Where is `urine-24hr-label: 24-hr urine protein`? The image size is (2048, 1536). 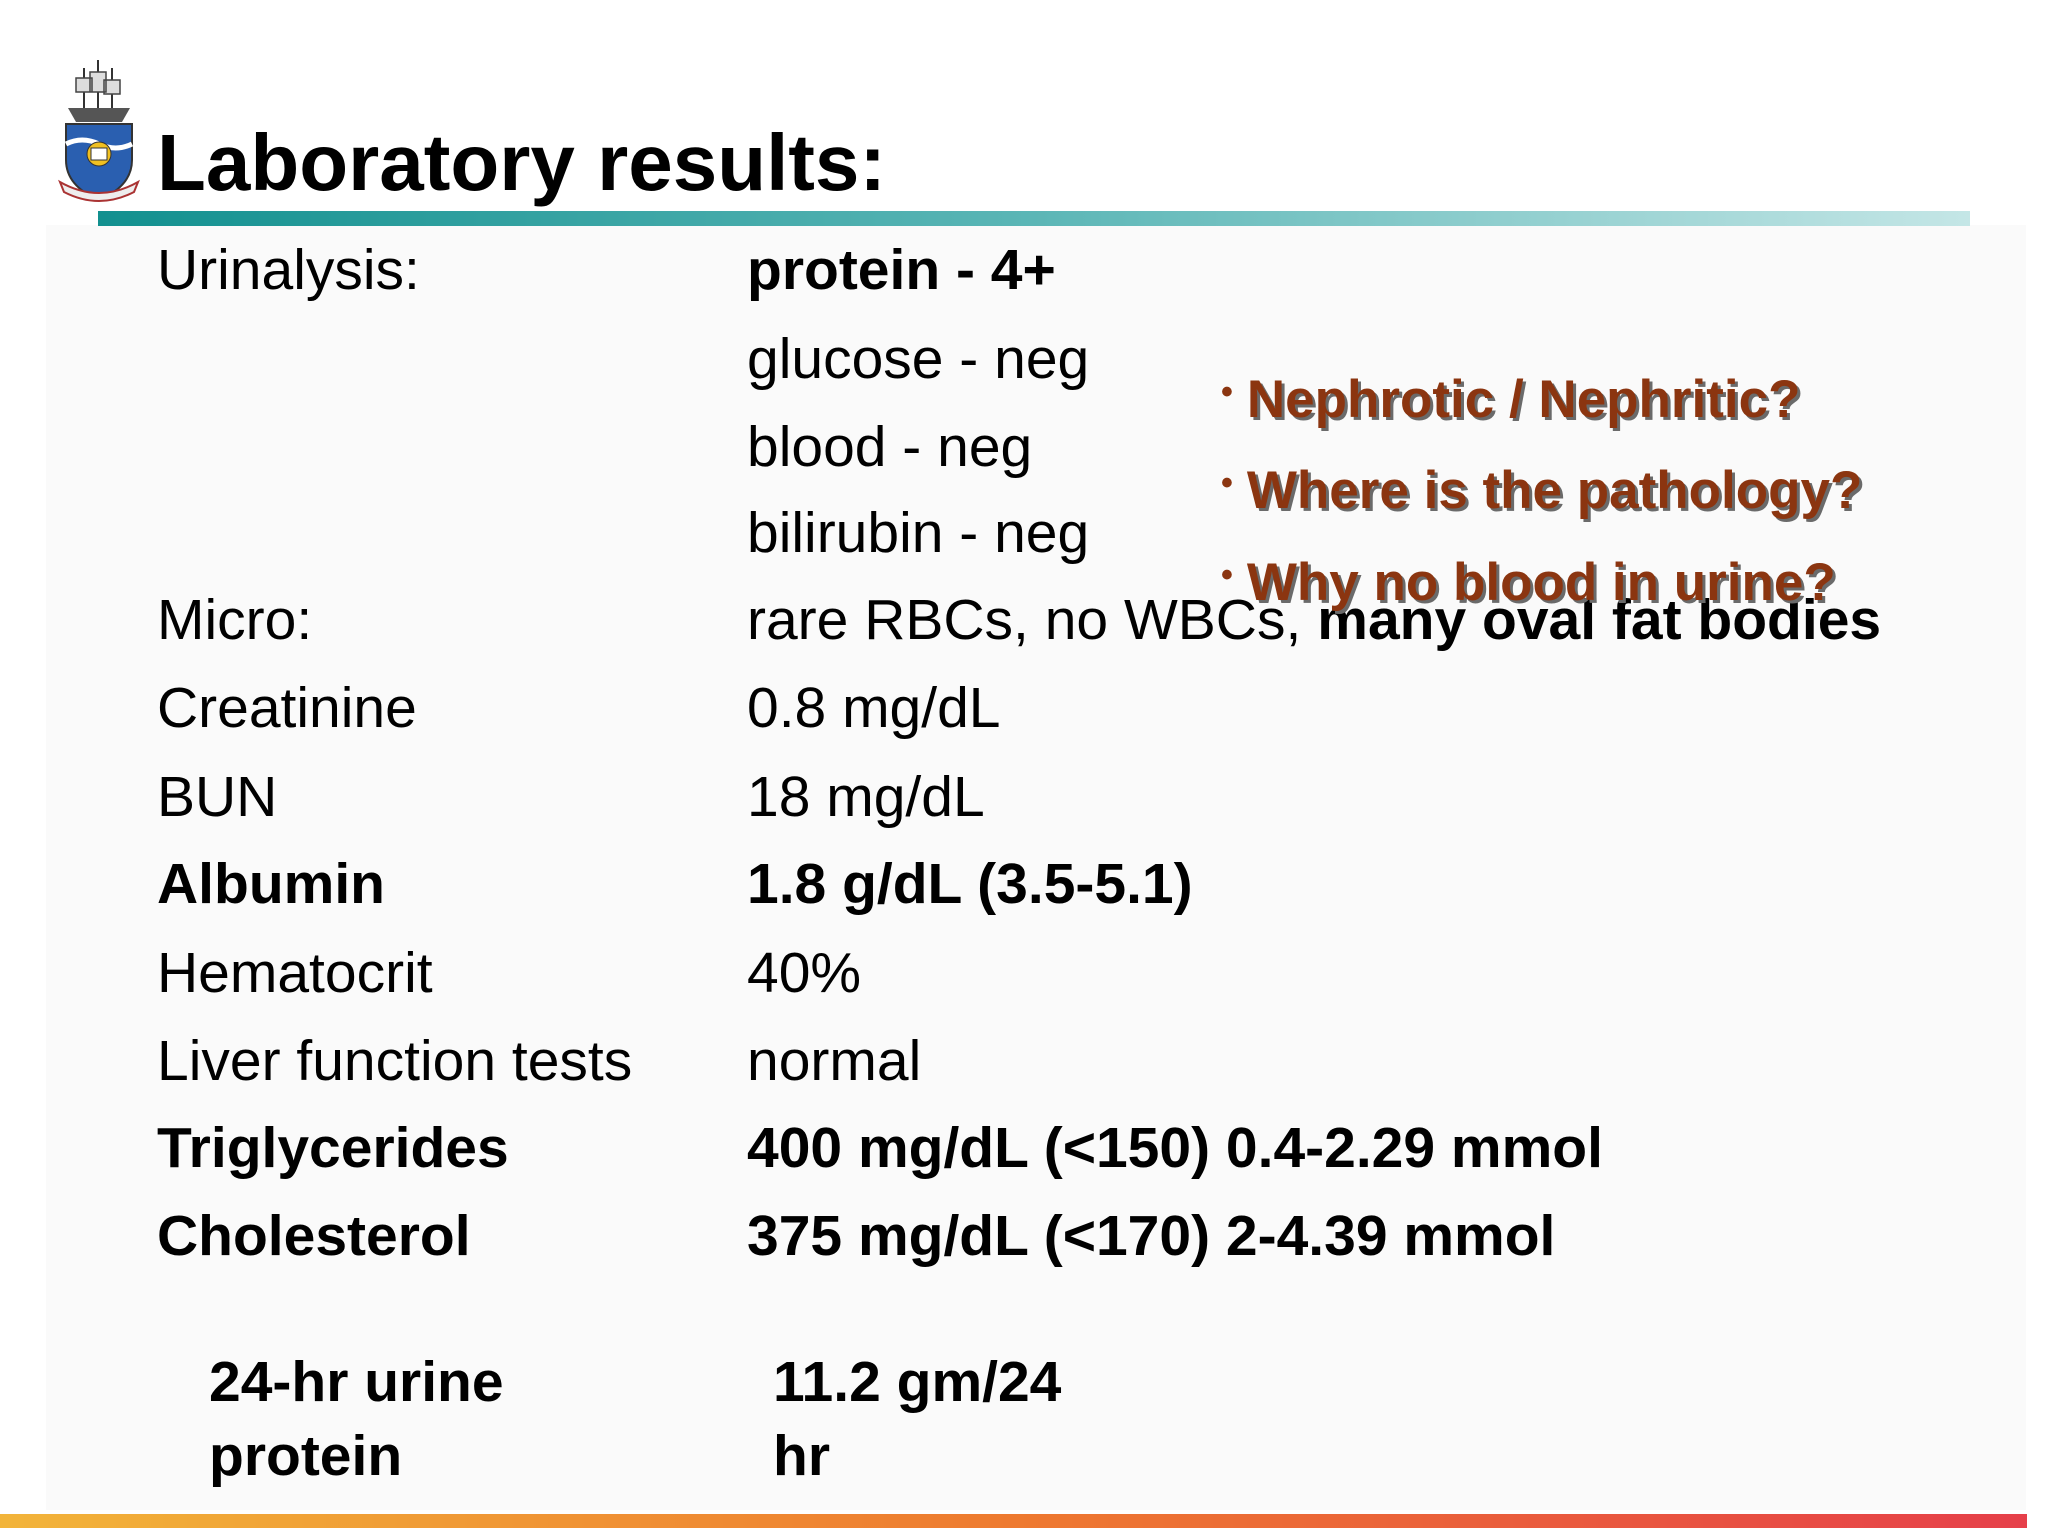
urine-24hr-label: 24-hr urine protein is located at coordinates (356, 1419).